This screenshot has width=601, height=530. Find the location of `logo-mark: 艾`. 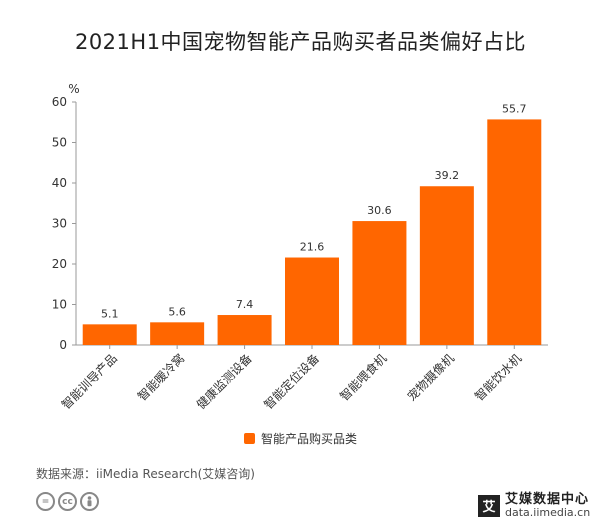

logo-mark: 艾 is located at coordinates (489, 505).